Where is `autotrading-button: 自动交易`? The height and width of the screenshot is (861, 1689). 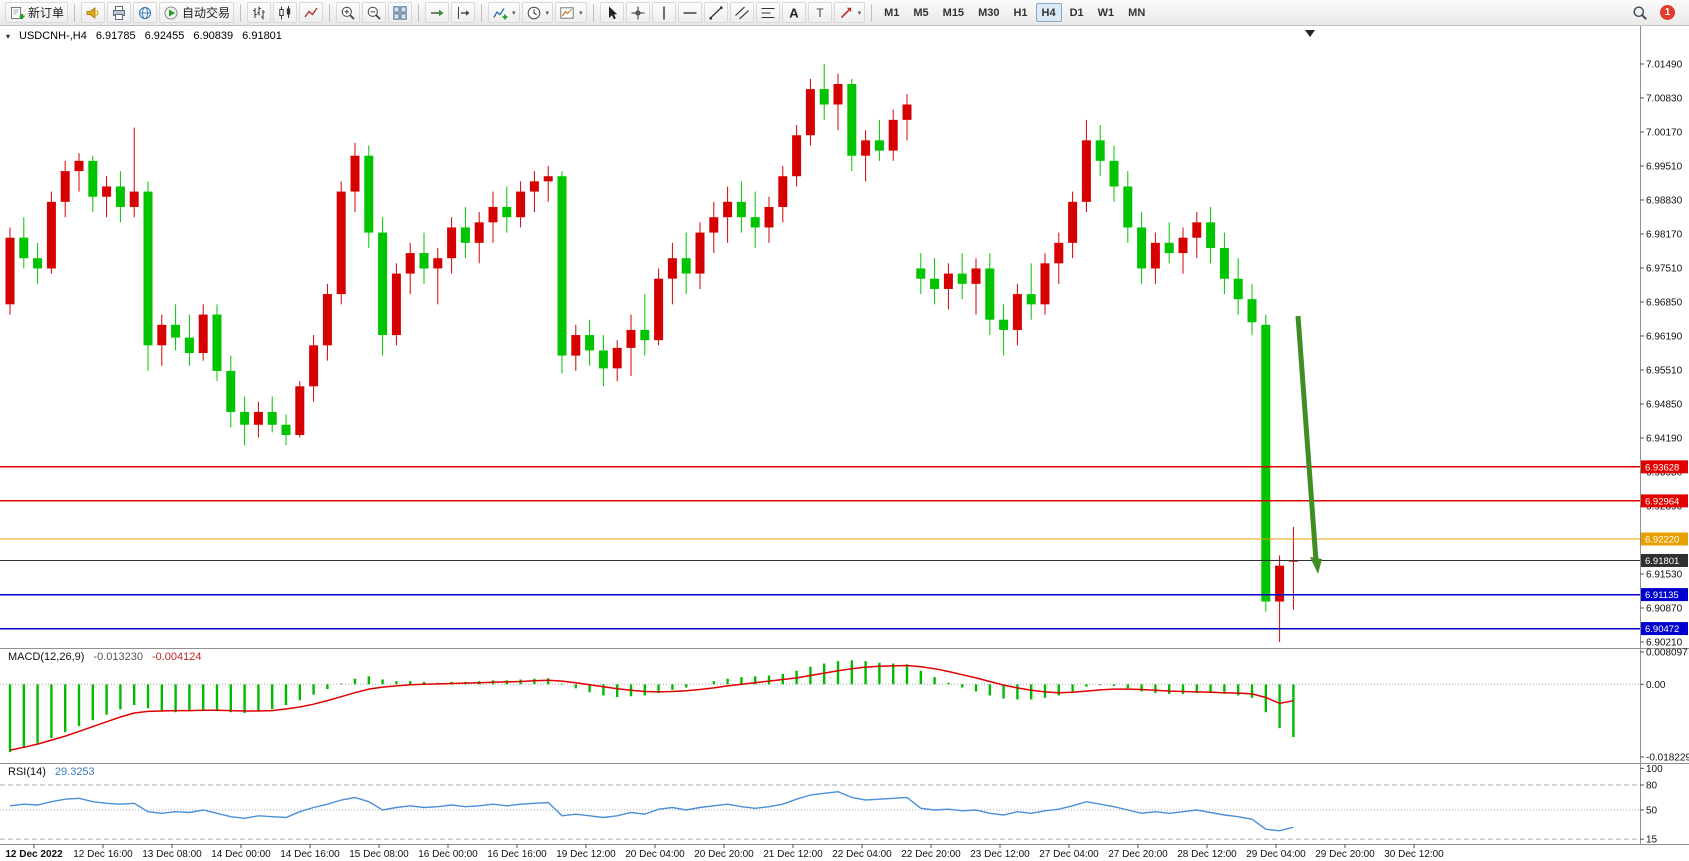 autotrading-button: 自动交易 is located at coordinates (197, 12).